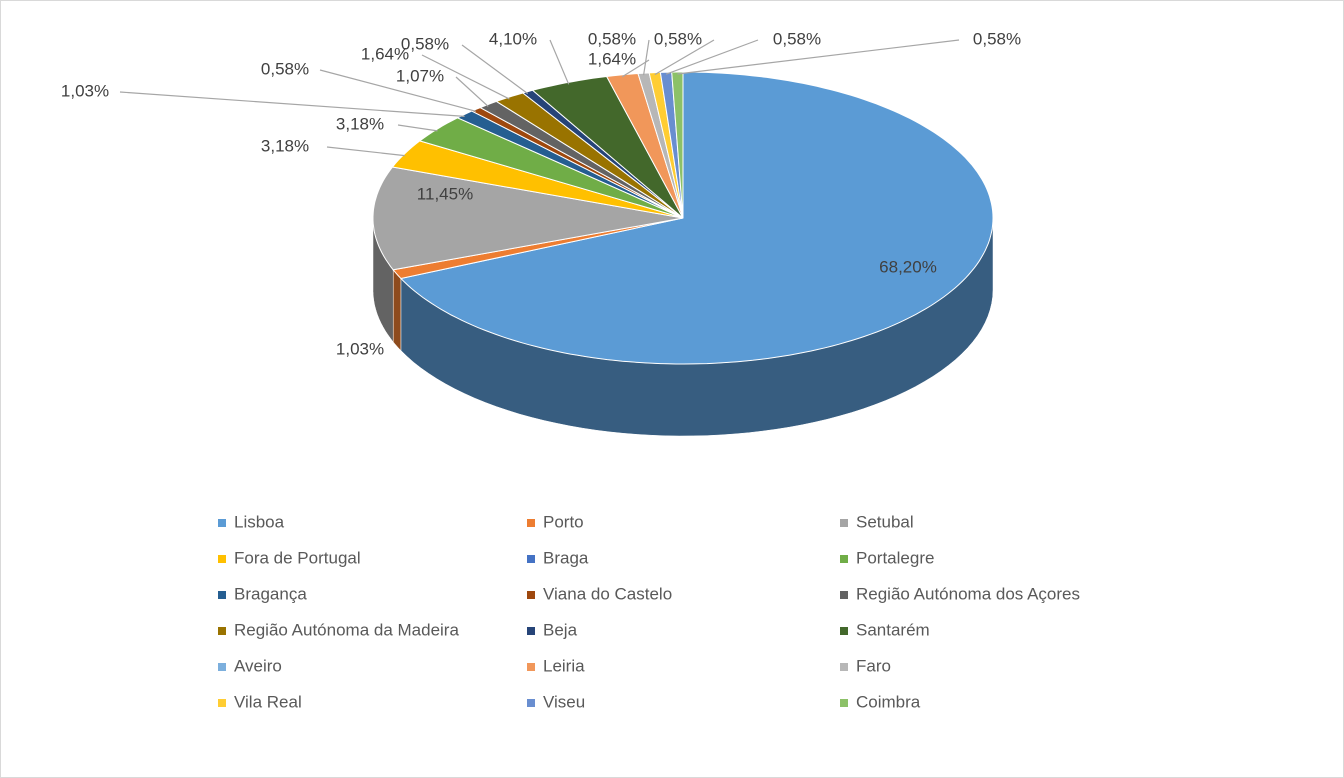  What do you see at coordinates (563, 521) in the screenshot?
I see `legend-label: Porto` at bounding box center [563, 521].